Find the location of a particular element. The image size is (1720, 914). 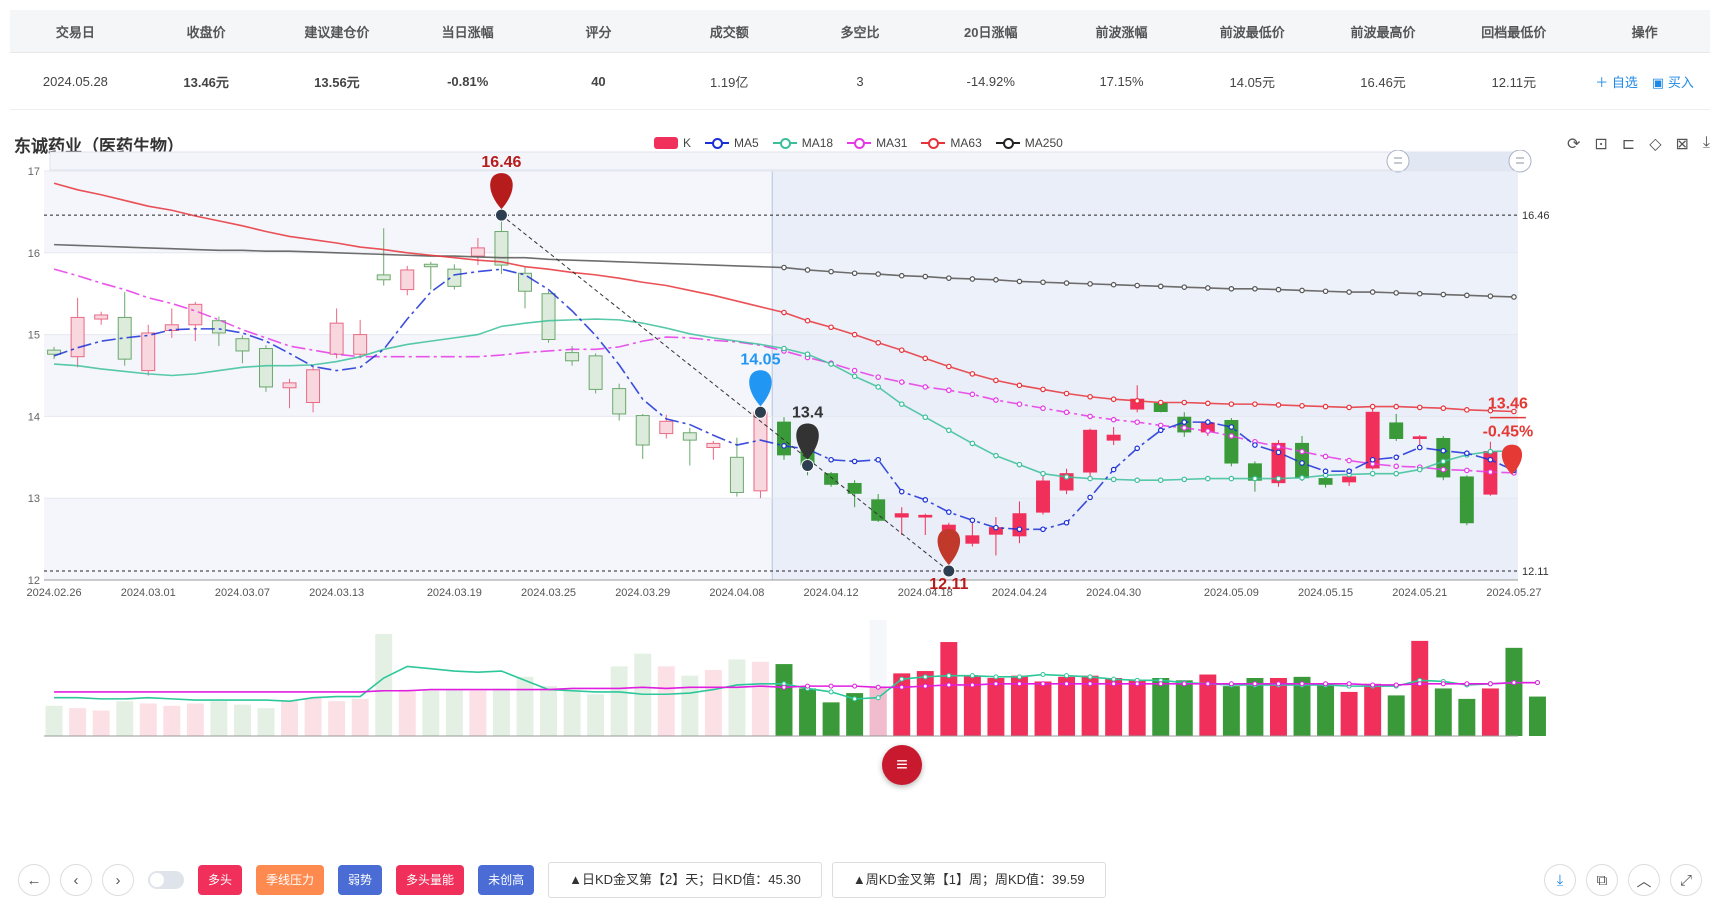

legend-ma31: MA31 is located at coordinates (877, 143).